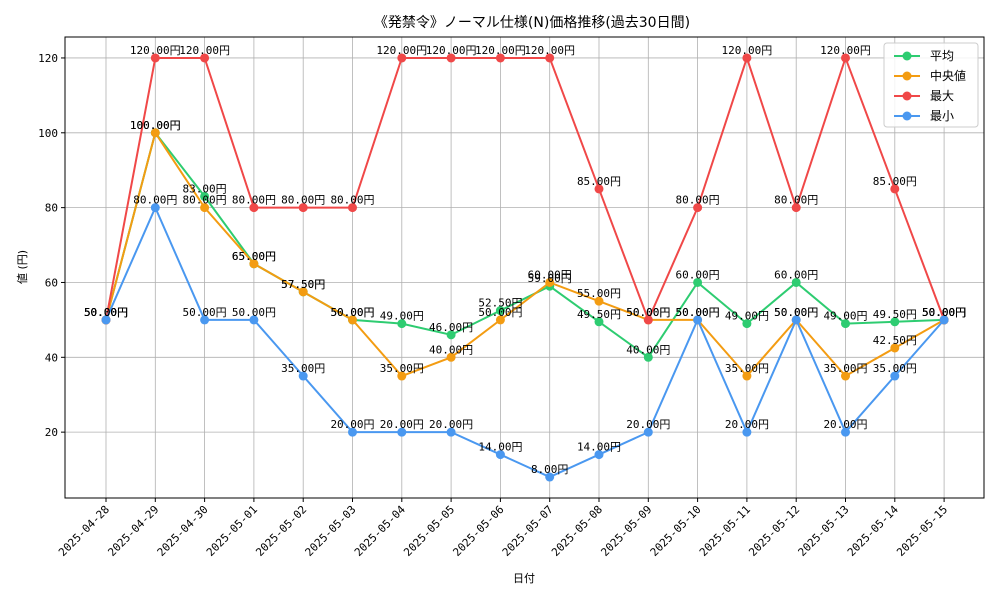 This screenshot has width=1000, height=600. Describe the element at coordinates (48, 58) in the screenshot. I see `y-tick-label: 120` at that location.